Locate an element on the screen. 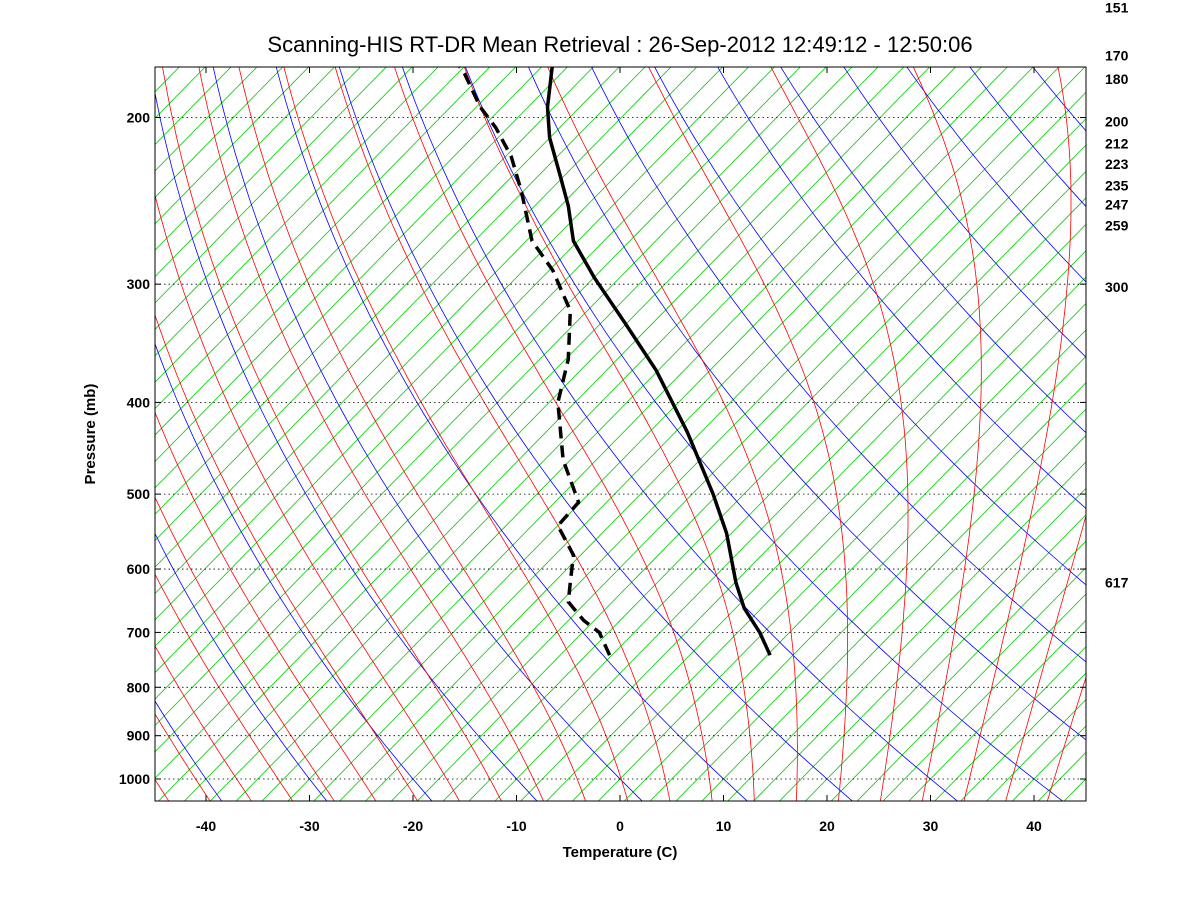 The width and height of the screenshot is (1200, 900). y-tick-label: 1000 is located at coordinates (134, 779).